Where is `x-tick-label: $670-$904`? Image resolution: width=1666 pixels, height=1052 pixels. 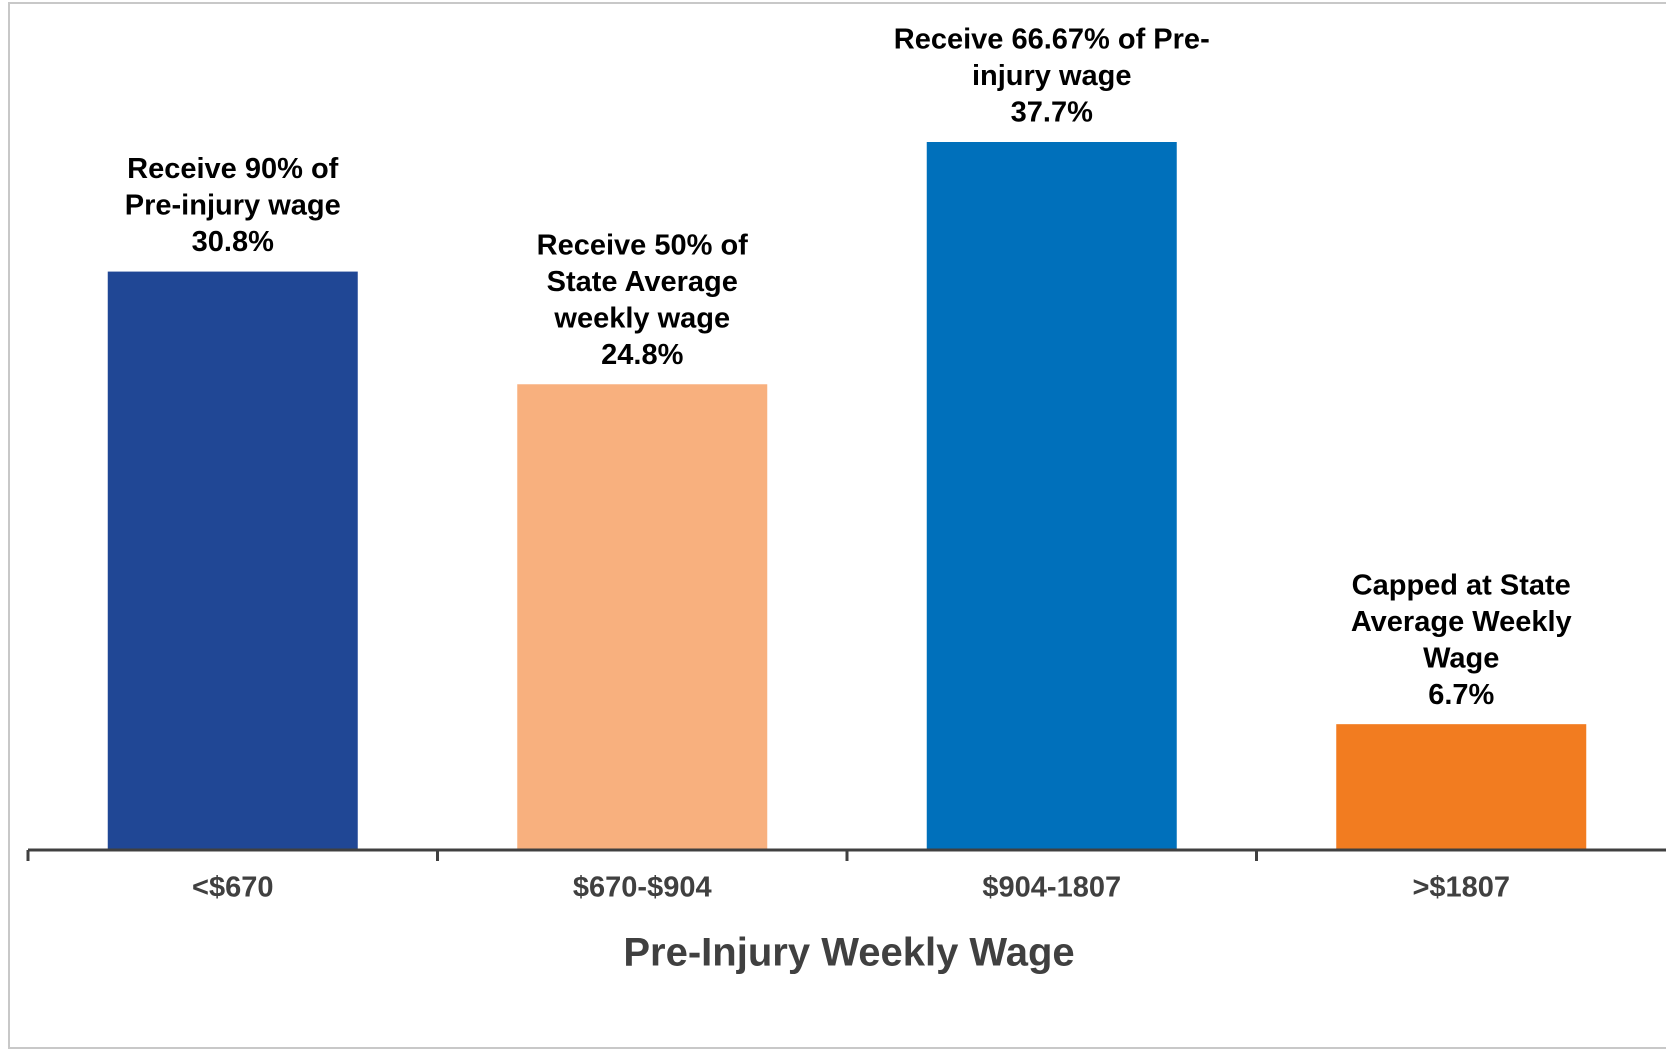
x-tick-label: $670-$904 is located at coordinates (642, 888).